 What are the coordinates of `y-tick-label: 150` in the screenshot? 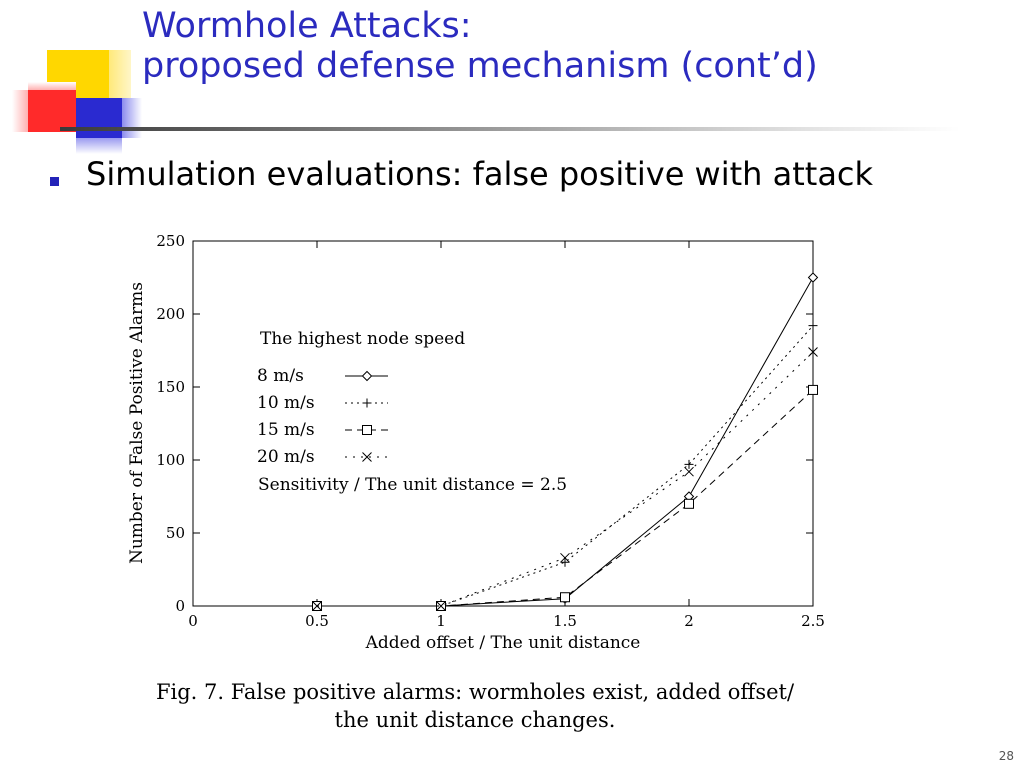 It's located at (170, 387).